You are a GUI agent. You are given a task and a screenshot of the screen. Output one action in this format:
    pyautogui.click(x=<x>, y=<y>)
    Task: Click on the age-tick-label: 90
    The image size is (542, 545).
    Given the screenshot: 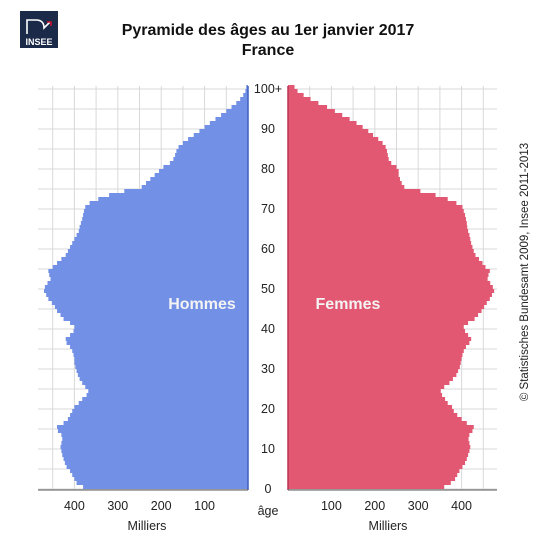 What is the action you would take?
    pyautogui.click(x=268, y=129)
    